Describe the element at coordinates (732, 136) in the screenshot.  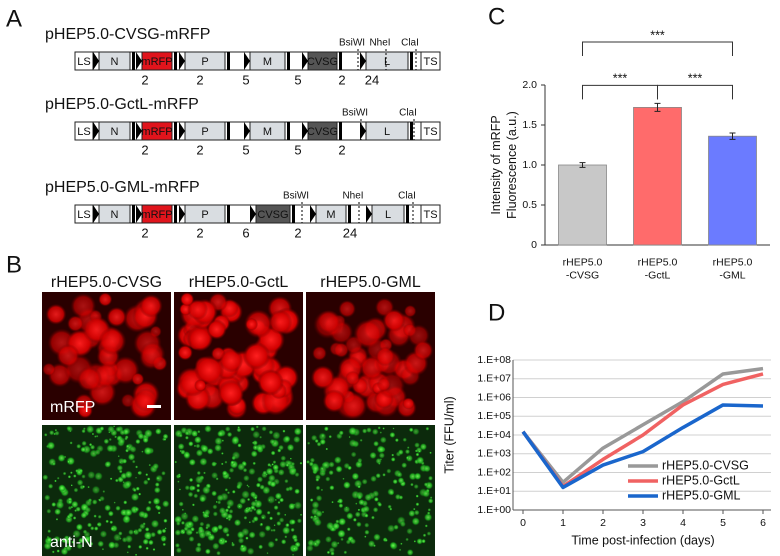
I see `error-bar` at that location.